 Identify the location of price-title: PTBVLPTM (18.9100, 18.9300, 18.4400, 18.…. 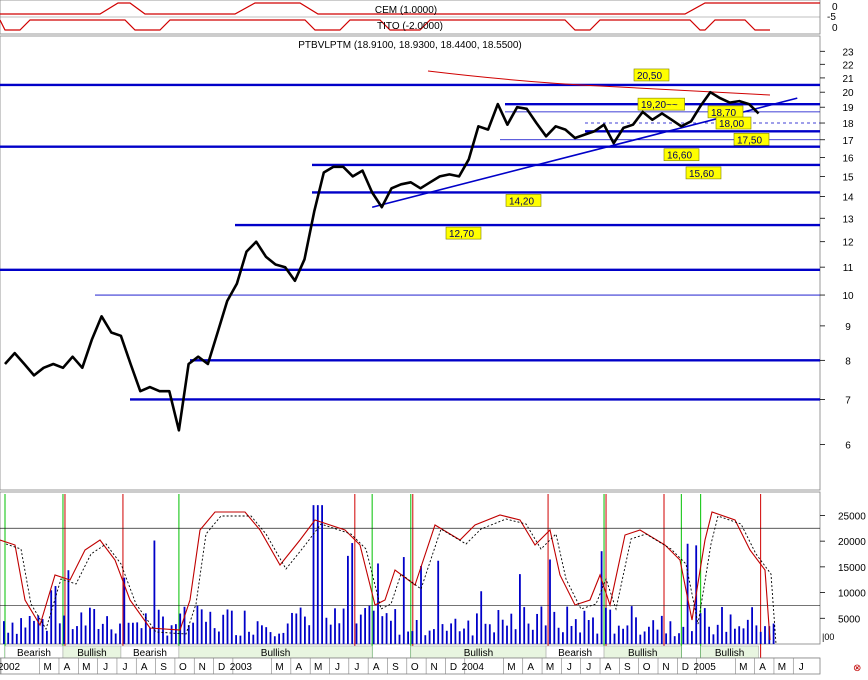
(410, 45).